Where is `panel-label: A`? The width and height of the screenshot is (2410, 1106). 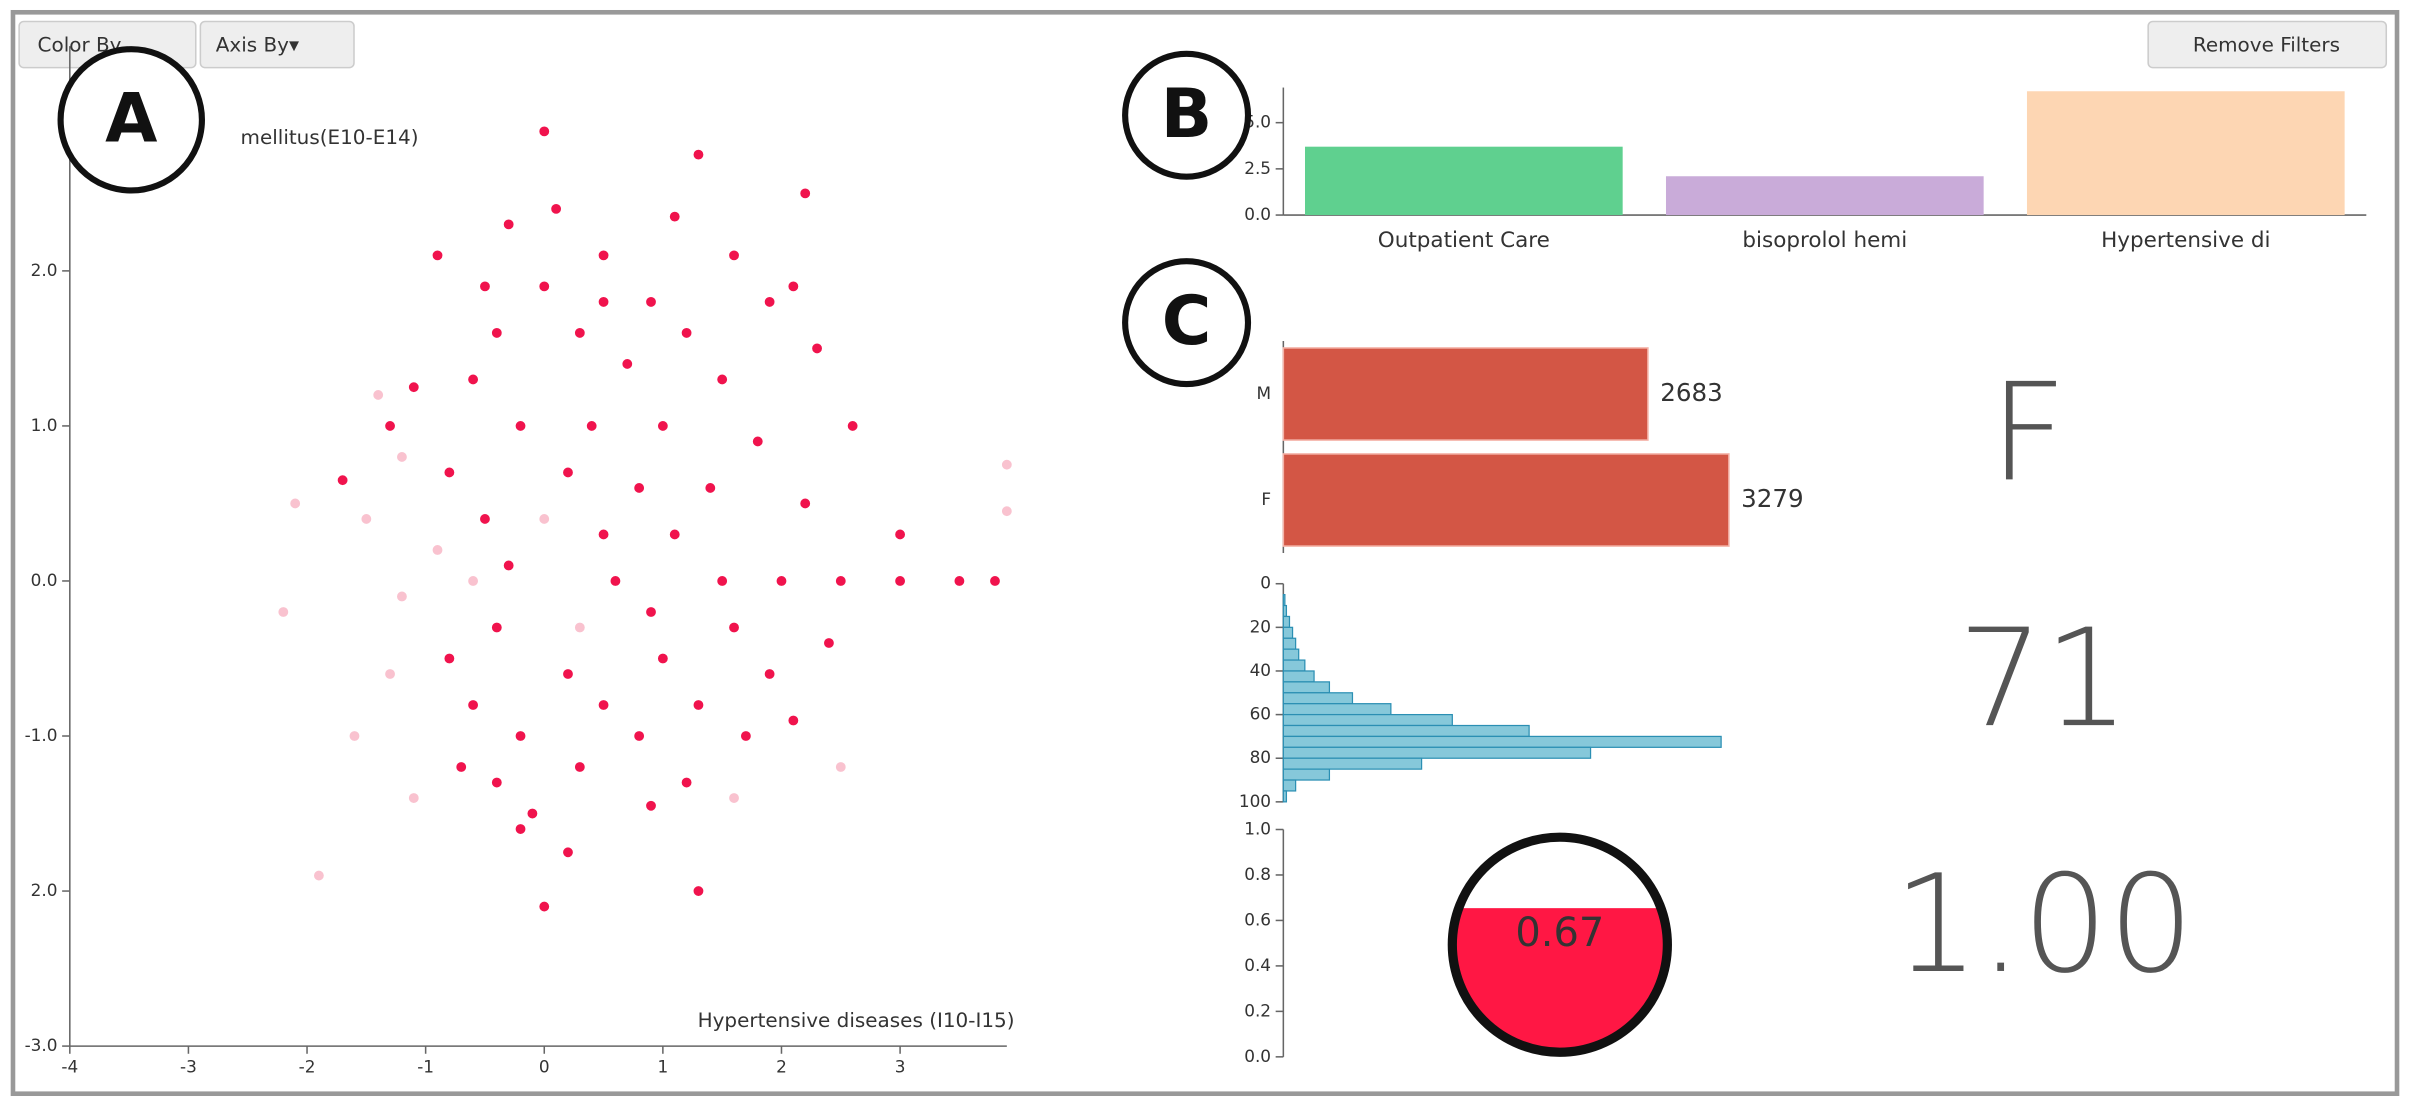
panel-label: A is located at coordinates (131, 117).